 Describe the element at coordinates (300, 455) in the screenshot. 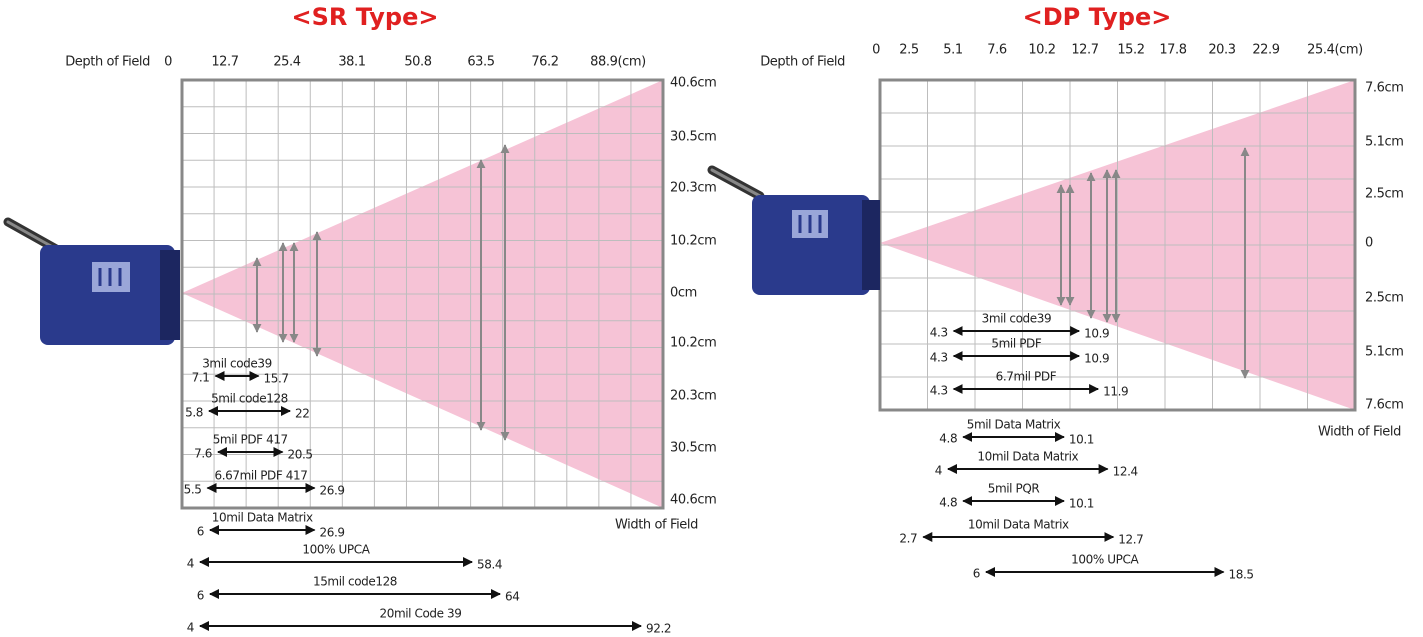

I see `range-max: 20.5` at that location.